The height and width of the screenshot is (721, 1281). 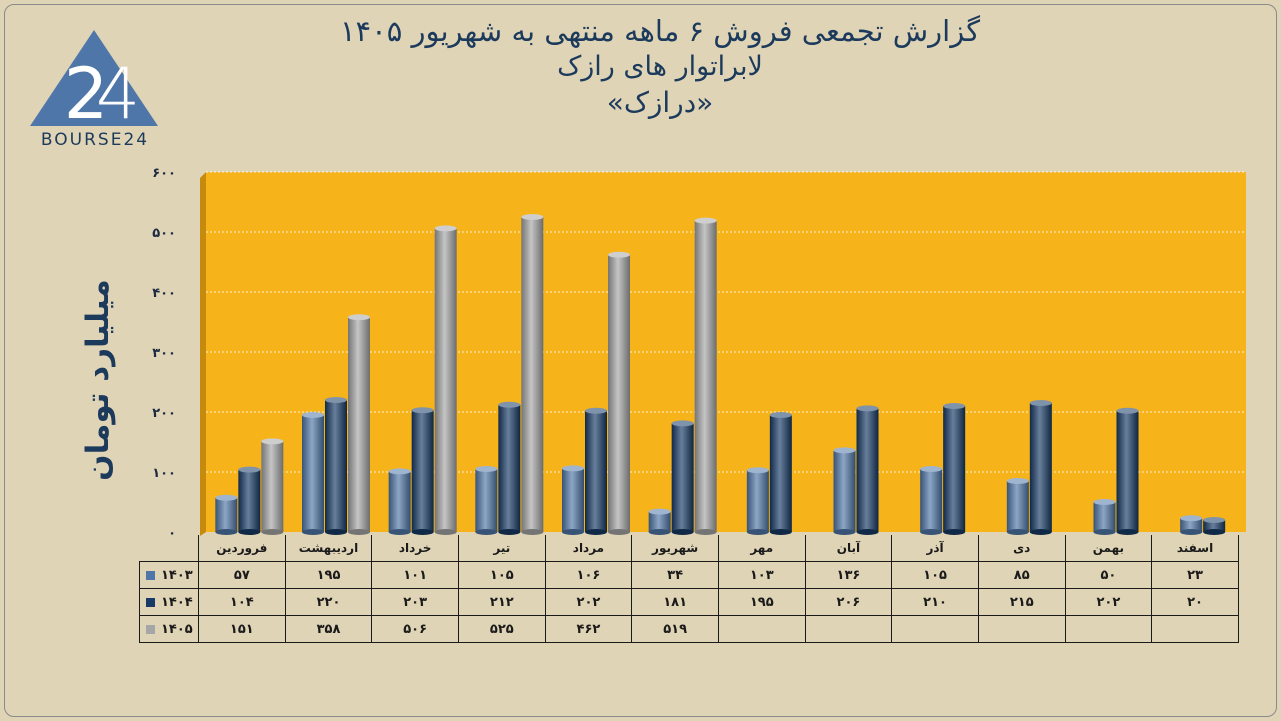 What do you see at coordinates (328, 548) in the screenshot?
I see `category-label: اردیبهشت` at bounding box center [328, 548].